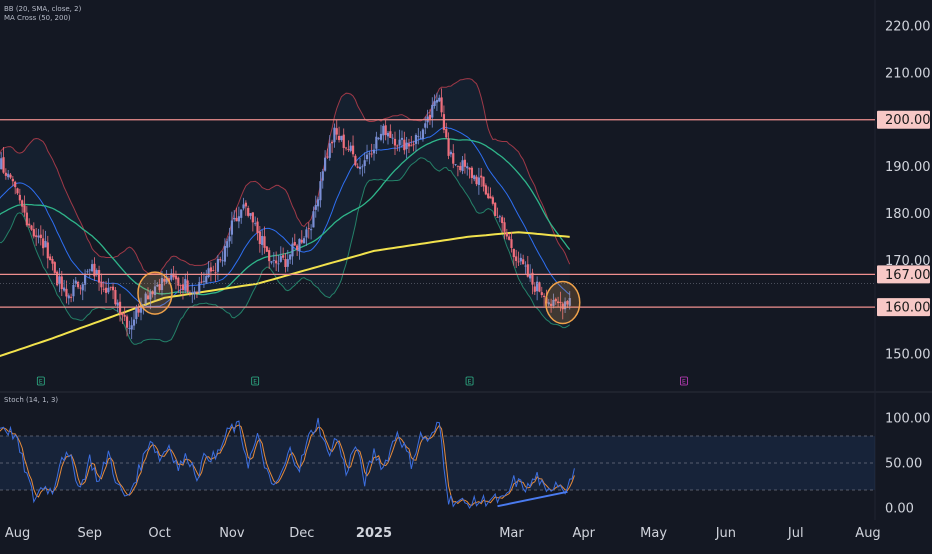 Image resolution: width=932 pixels, height=554 pixels. What do you see at coordinates (469, 381) in the screenshot?
I see `earnings-marker-3: E` at bounding box center [469, 381].